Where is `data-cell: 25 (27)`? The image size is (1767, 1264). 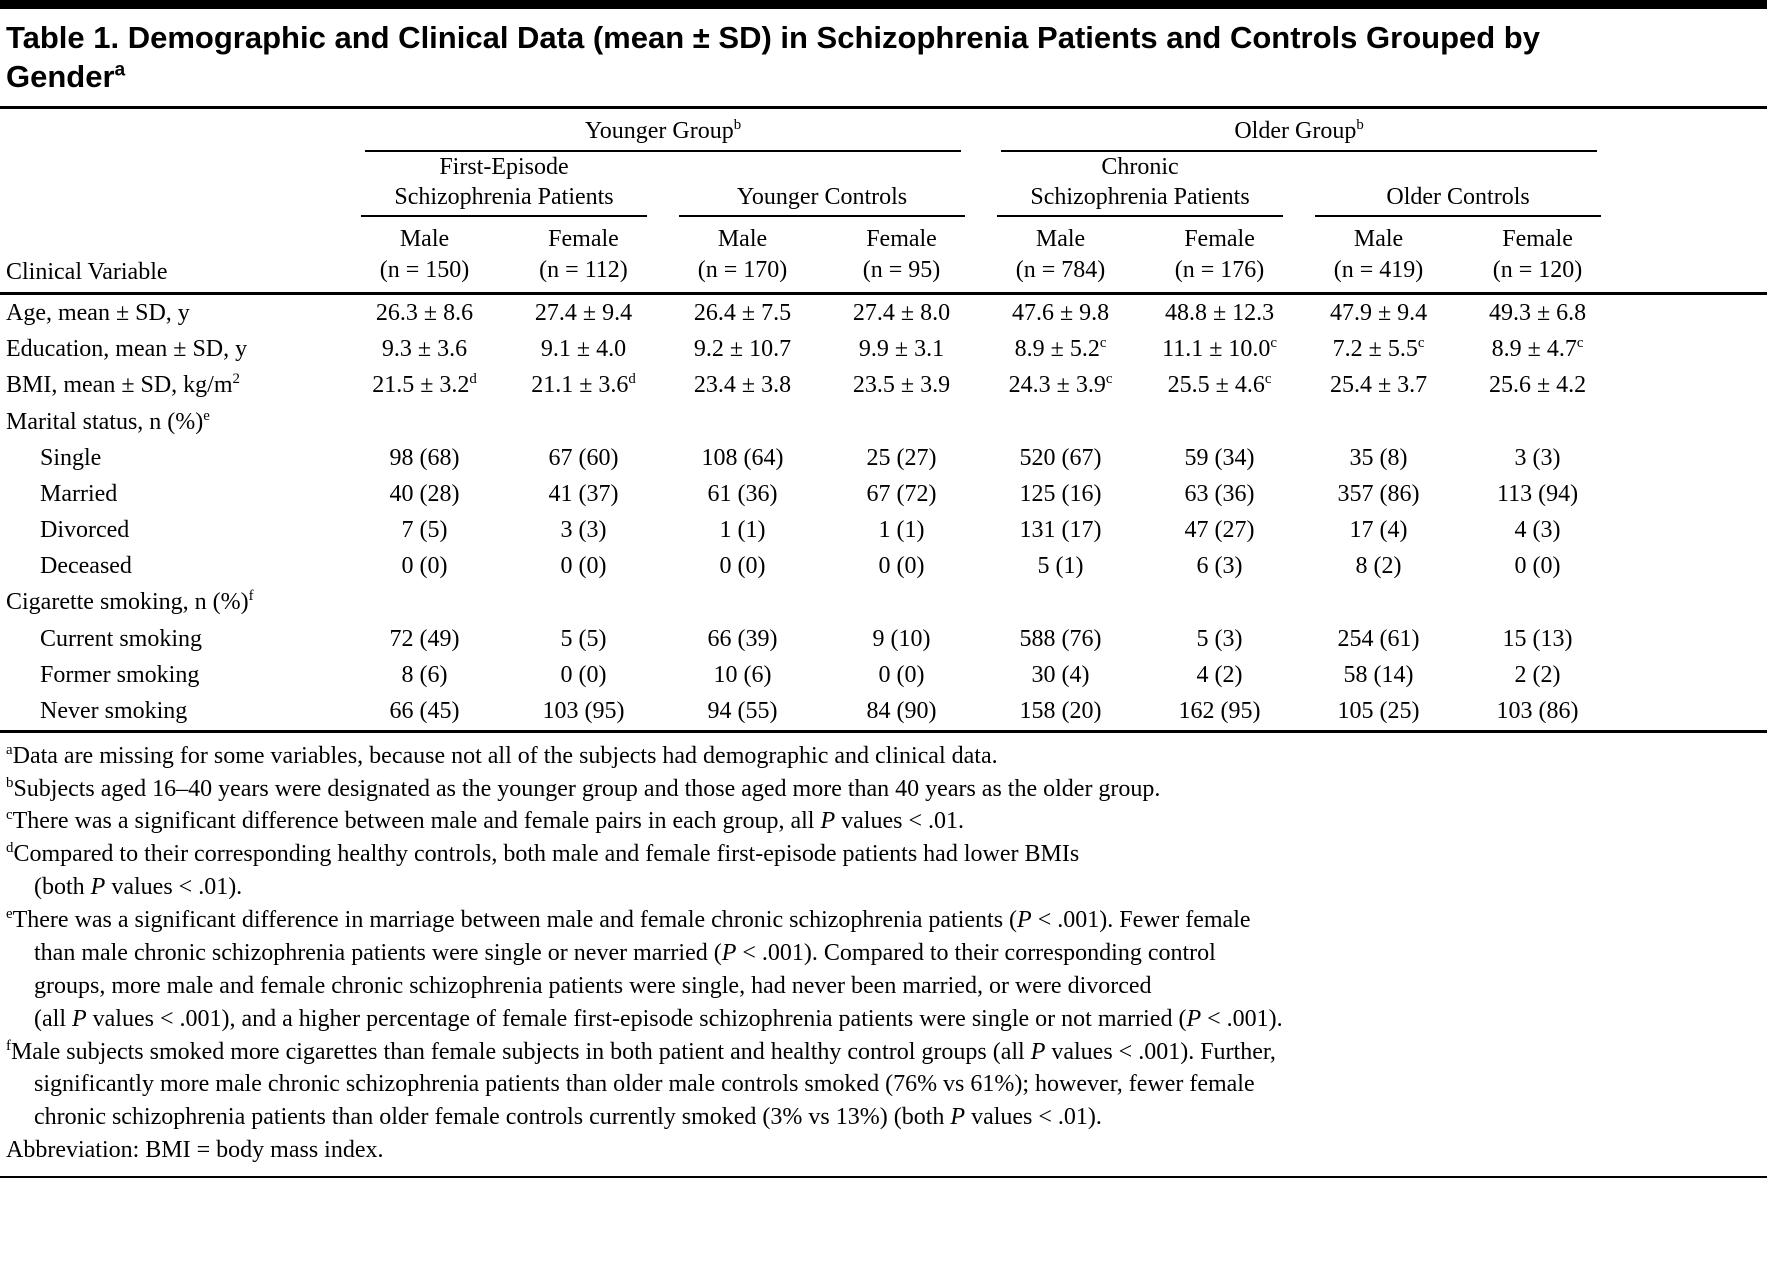
data-cell: 25 (27) is located at coordinates (901, 457).